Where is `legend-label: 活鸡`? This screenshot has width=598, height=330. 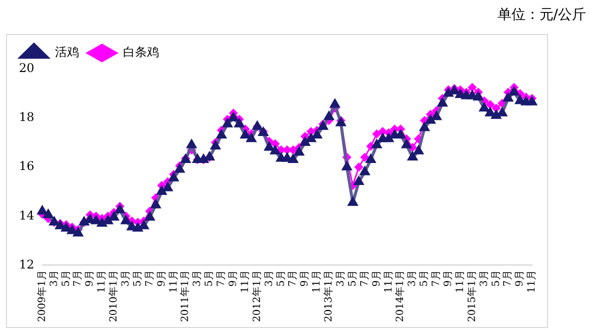 legend-label: 活鸡 is located at coordinates (67, 52).